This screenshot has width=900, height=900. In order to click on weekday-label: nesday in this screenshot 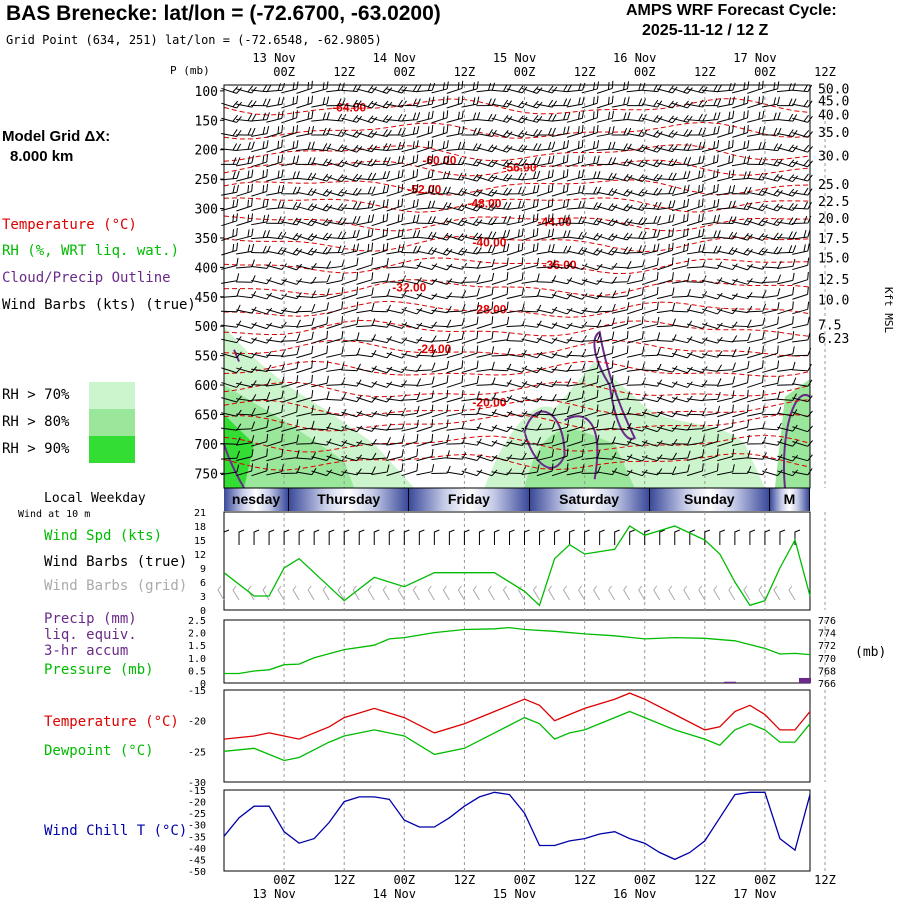, I will do `click(256, 499)`.